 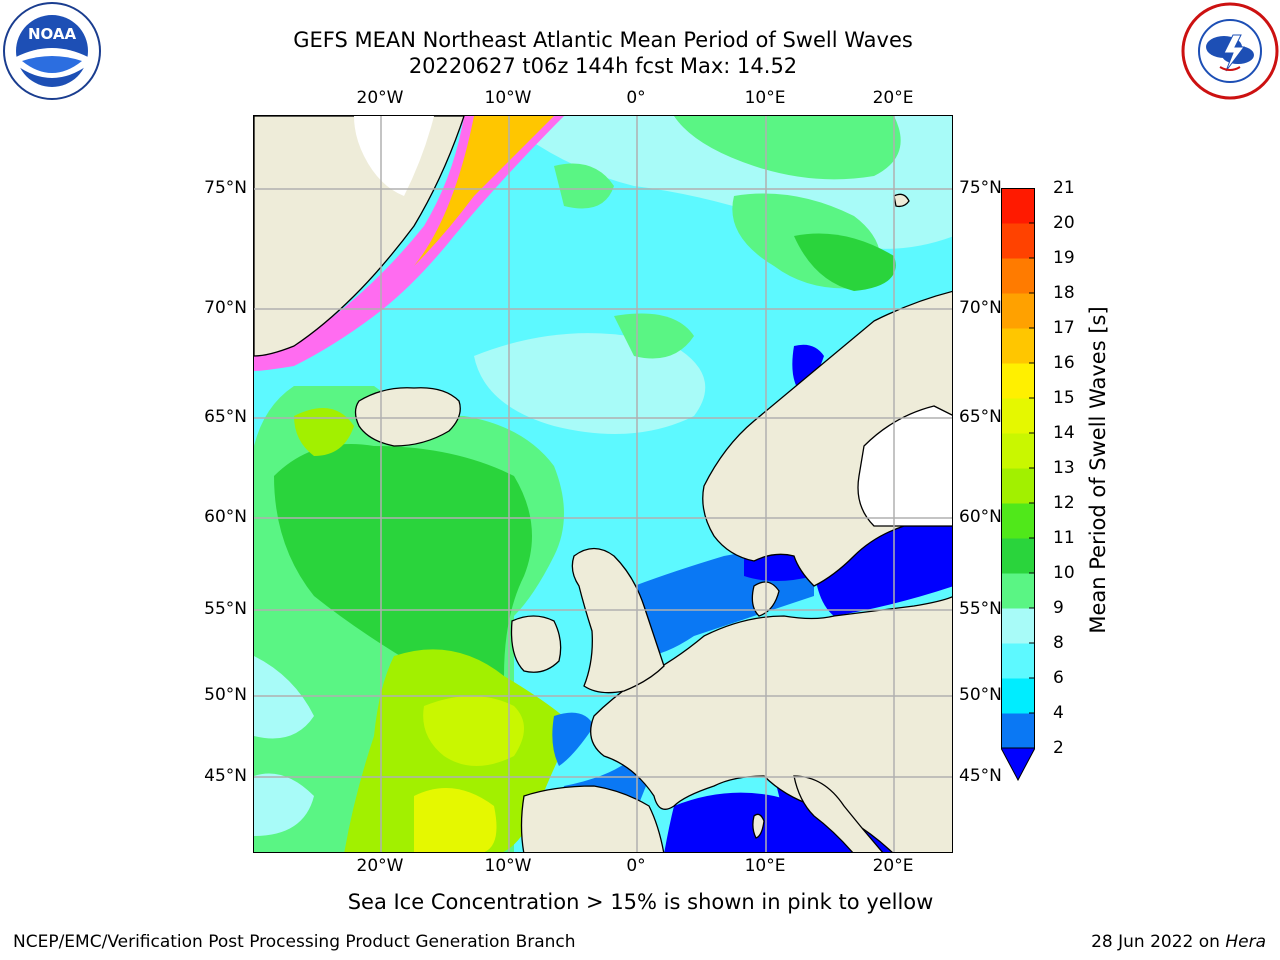 I want to click on lat-tick-label-left: 60°N, so click(x=225, y=517).